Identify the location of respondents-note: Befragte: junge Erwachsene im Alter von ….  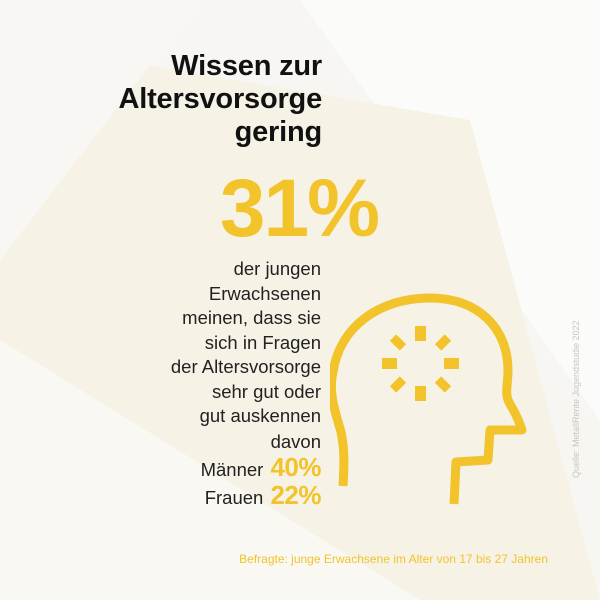
(393, 559).